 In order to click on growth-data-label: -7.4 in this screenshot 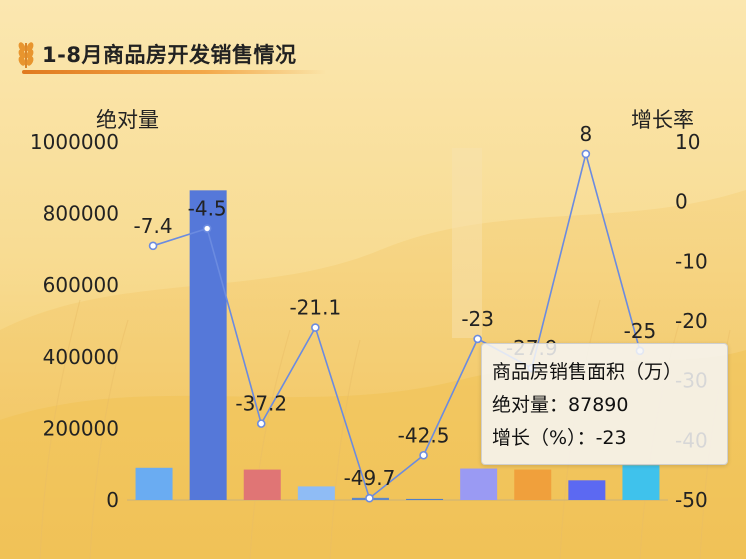, I will do `click(153, 226)`.